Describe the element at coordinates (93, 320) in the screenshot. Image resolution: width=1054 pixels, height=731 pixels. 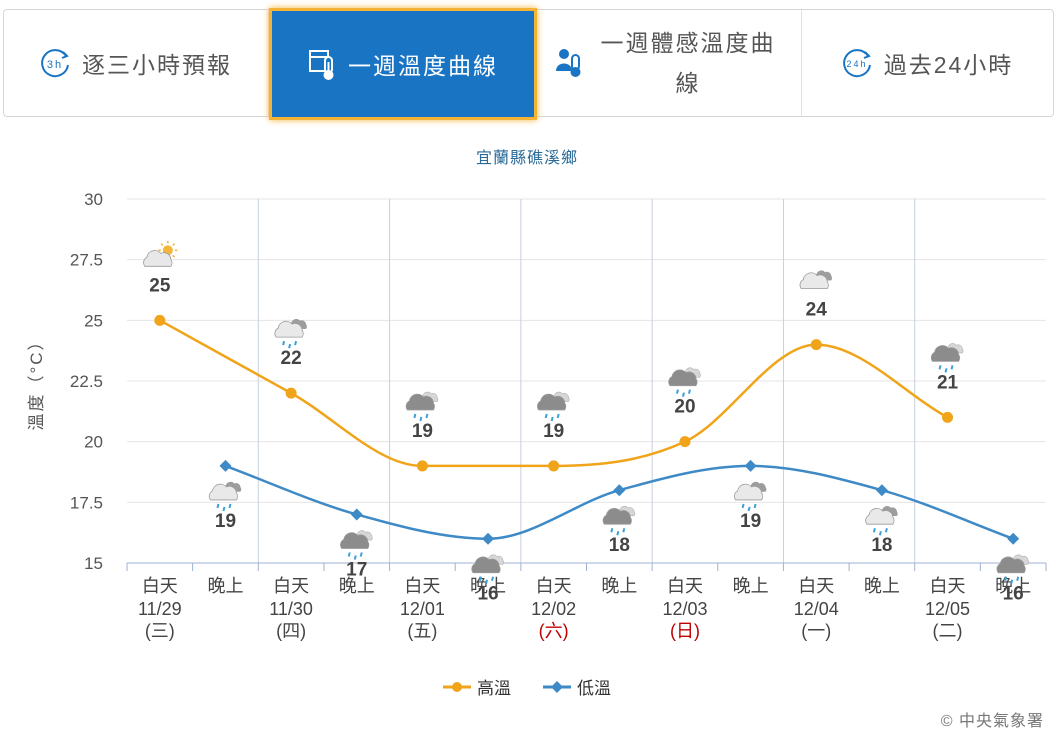
I see `y-tick-label: 25` at that location.